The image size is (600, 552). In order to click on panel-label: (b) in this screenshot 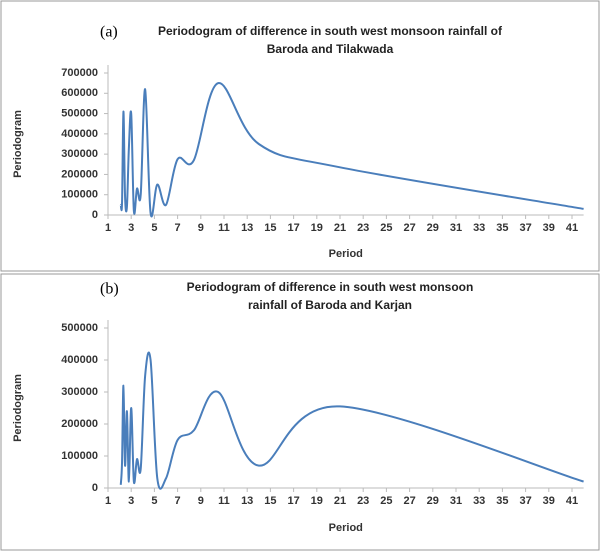, I will do `click(109, 289)`.